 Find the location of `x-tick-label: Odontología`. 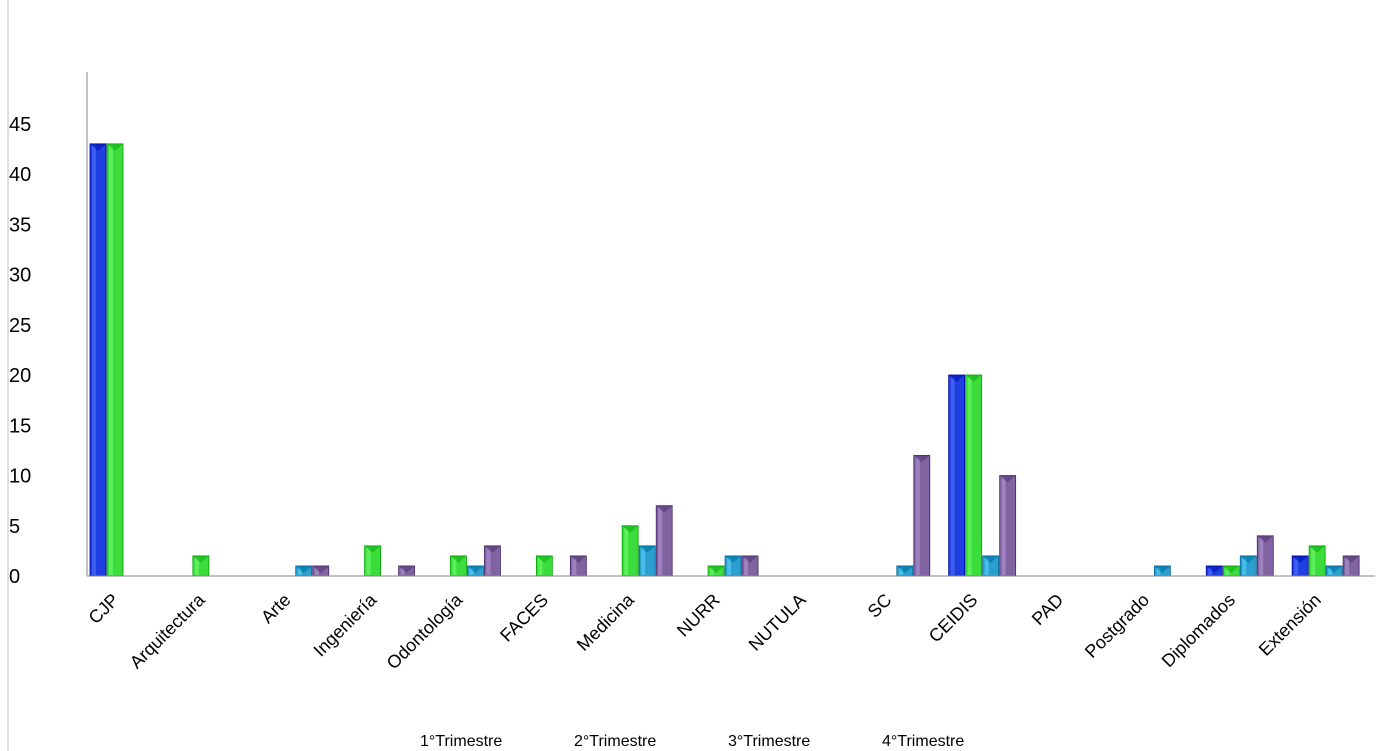

x-tick-label: Odontología is located at coordinates (425, 631).